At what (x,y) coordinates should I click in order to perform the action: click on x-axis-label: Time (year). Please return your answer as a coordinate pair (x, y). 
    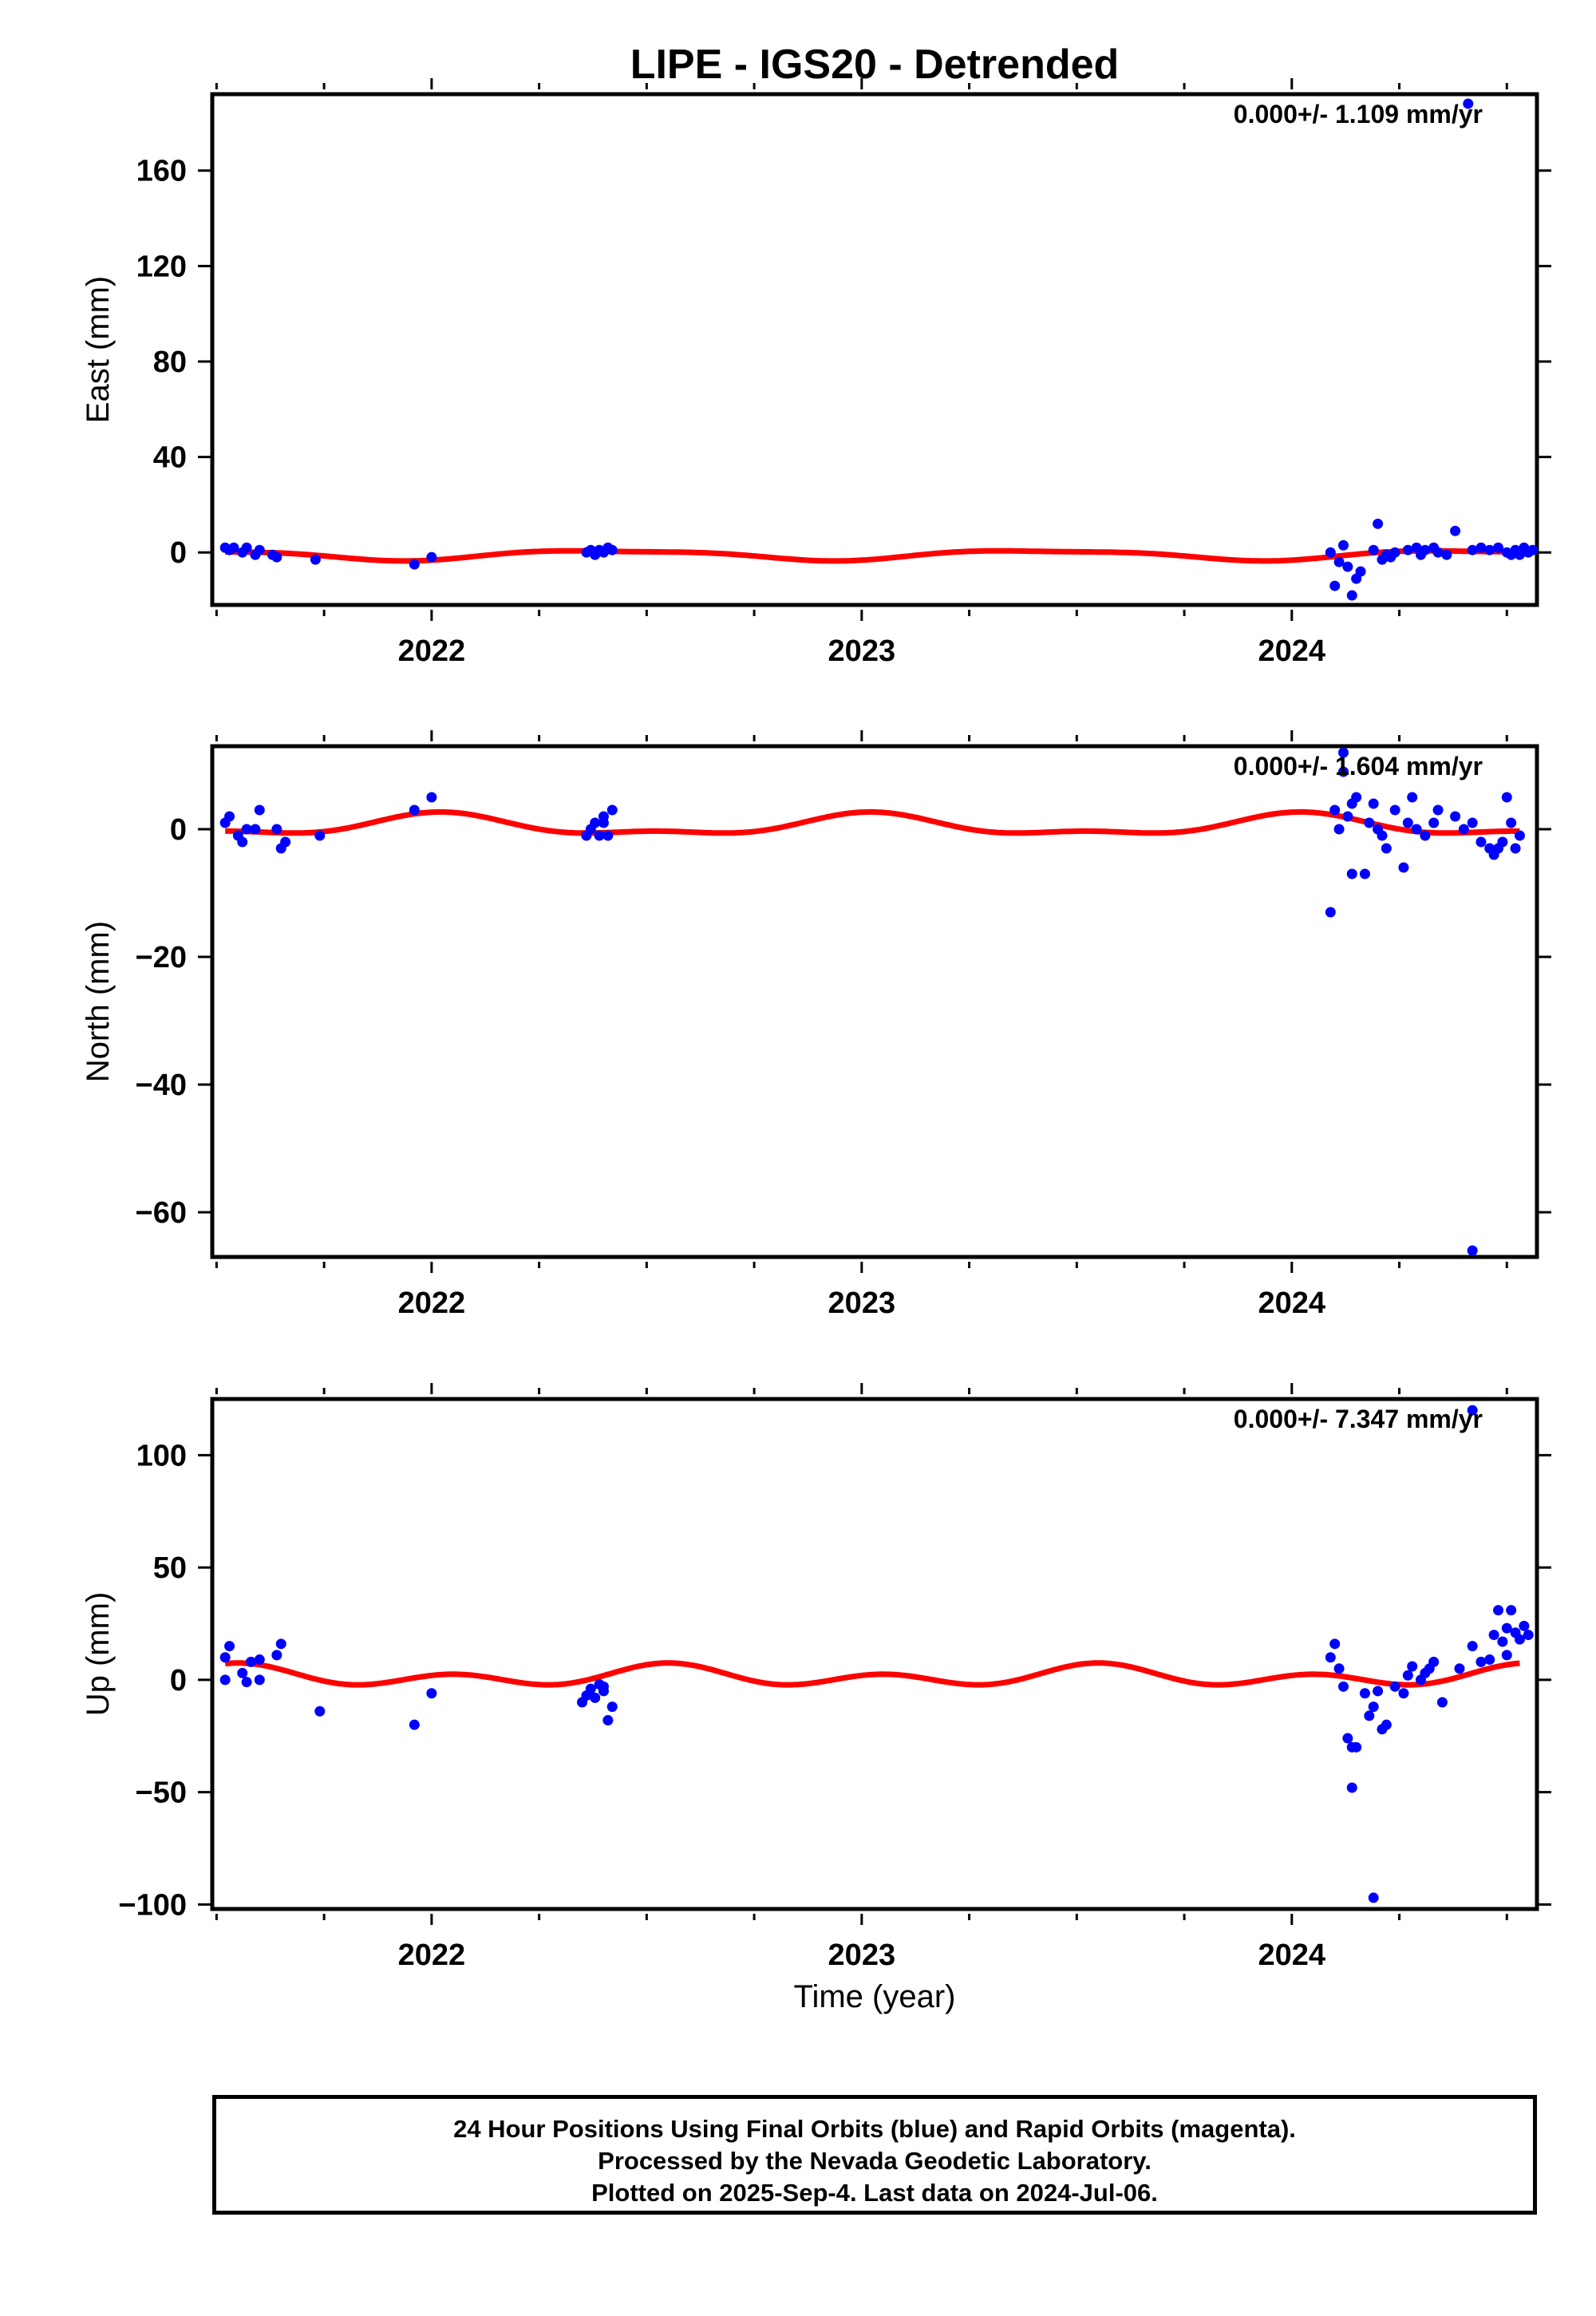
    Looking at the image, I should click on (875, 1996).